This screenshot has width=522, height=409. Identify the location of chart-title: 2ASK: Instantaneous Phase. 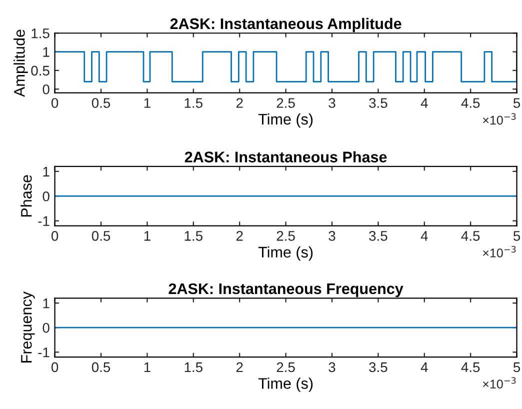
(285, 156).